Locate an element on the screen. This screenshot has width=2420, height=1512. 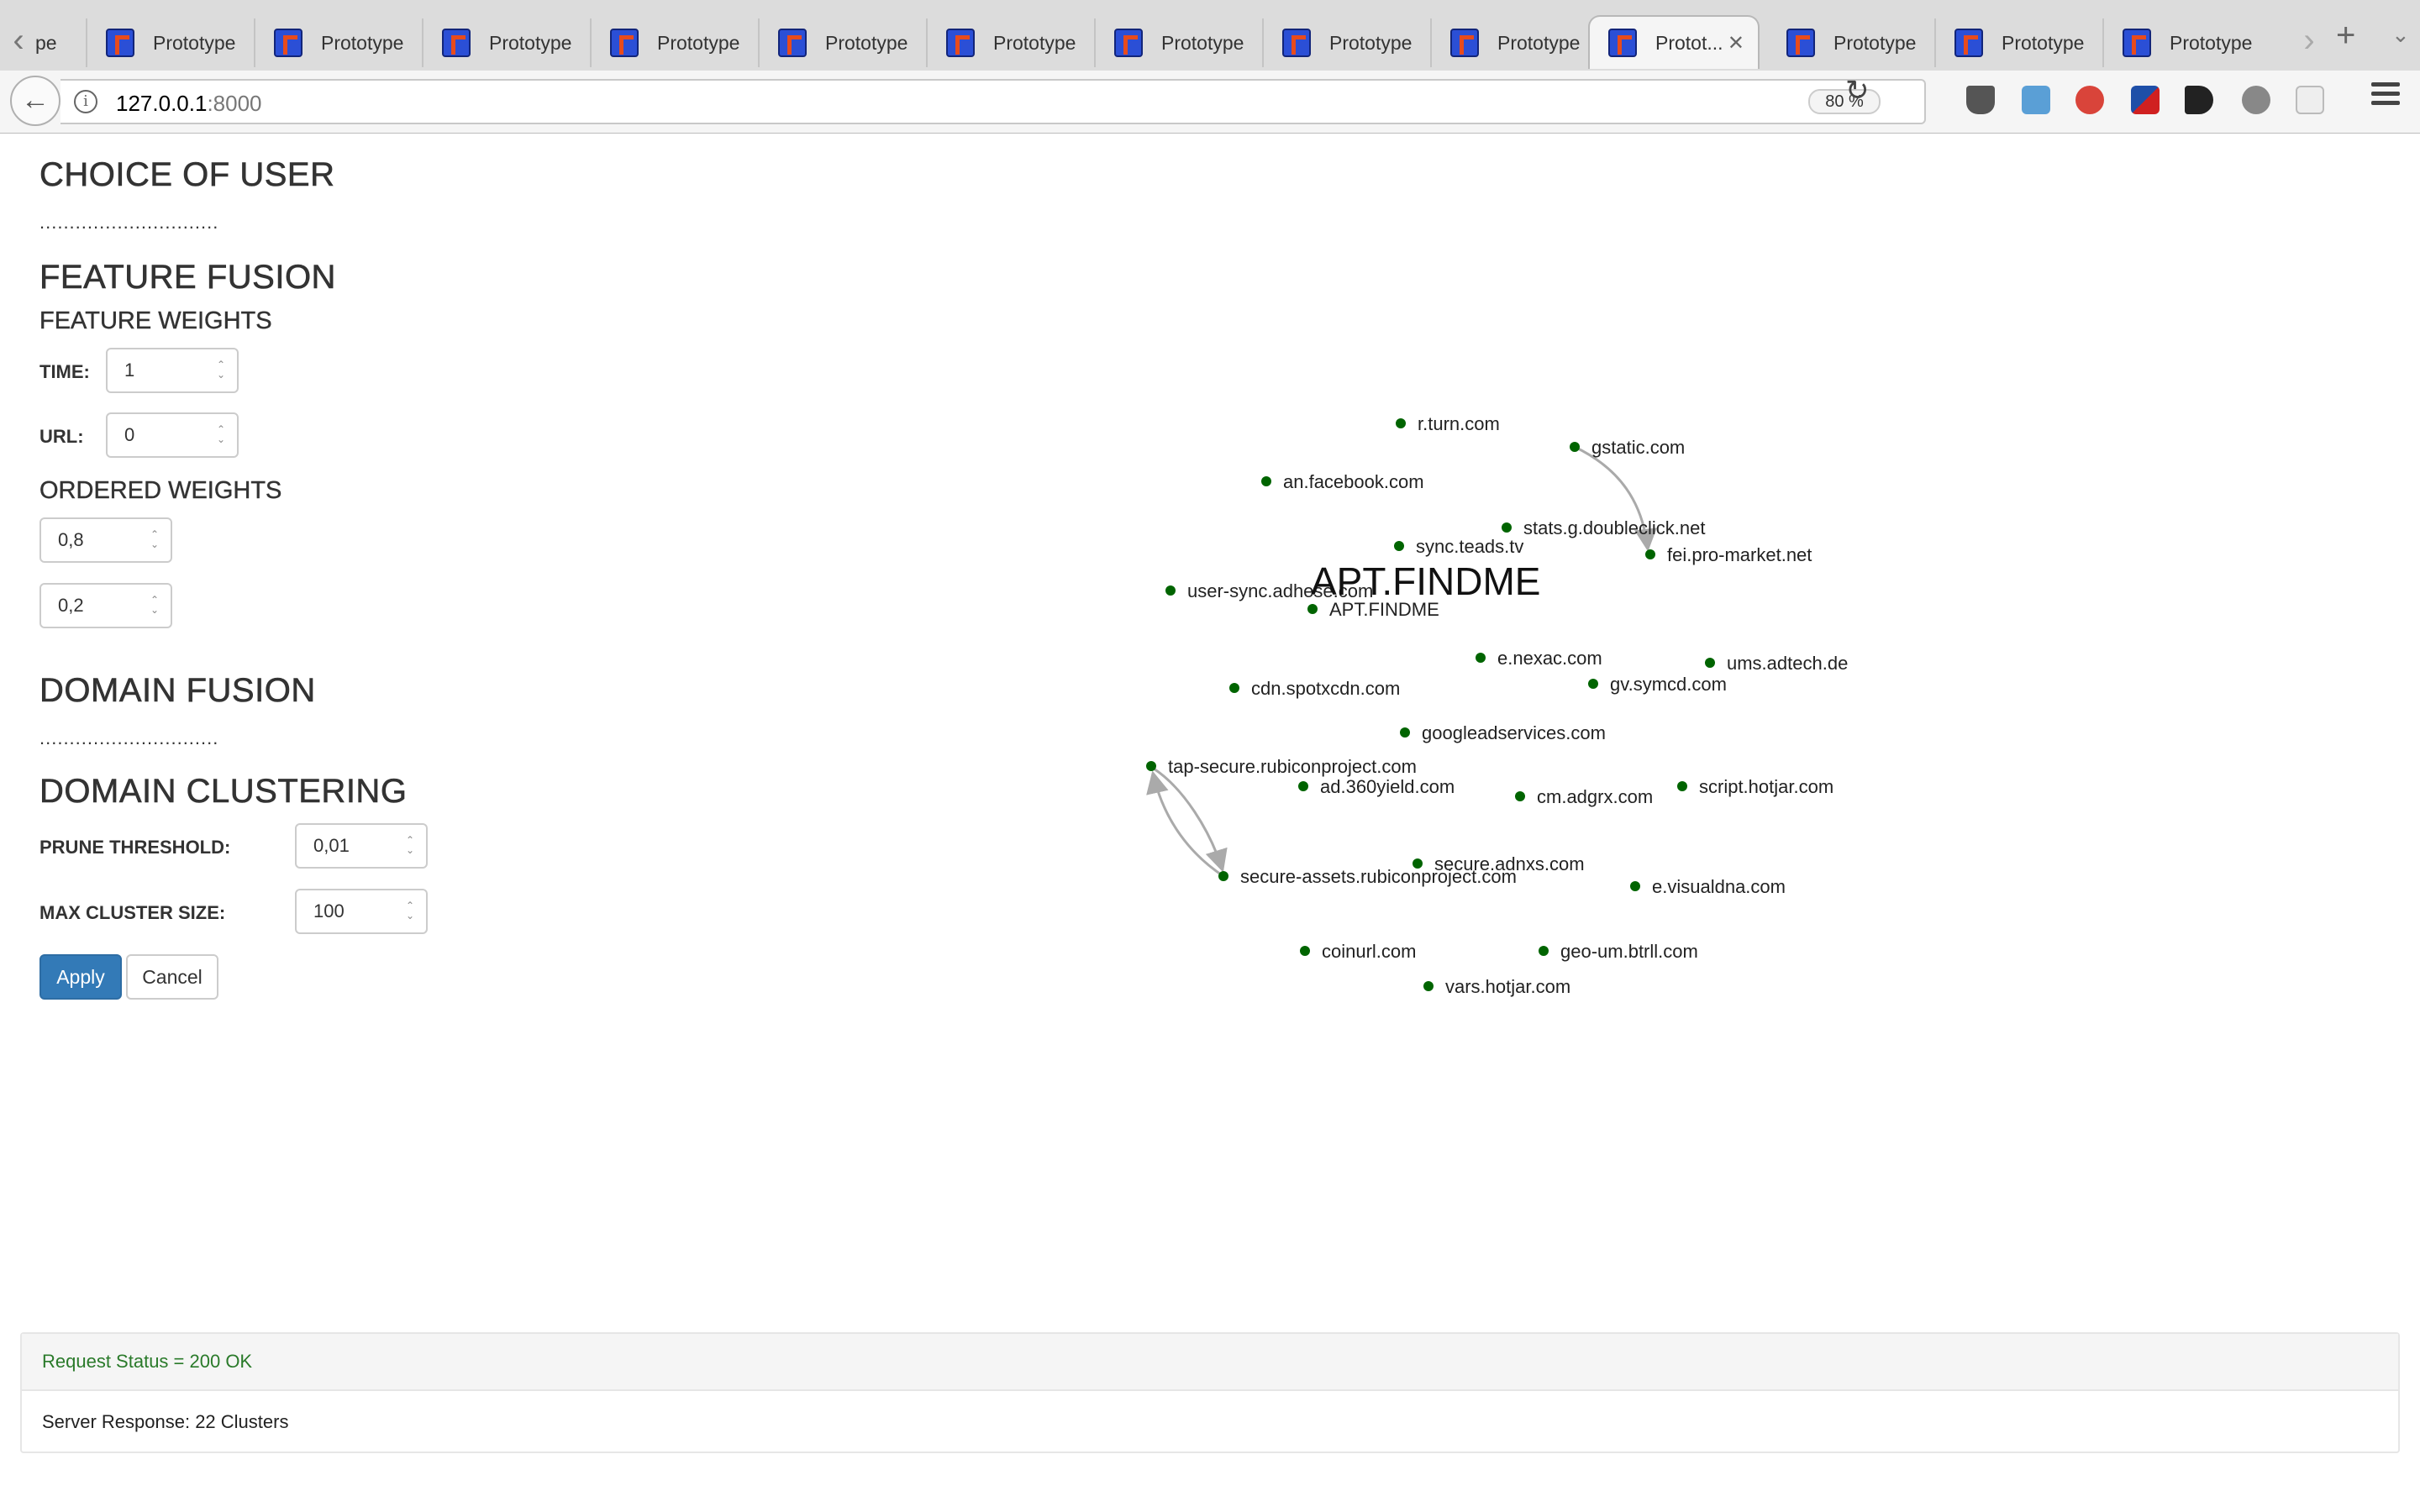
tab-partial: pe is located at coordinates (58, 42).